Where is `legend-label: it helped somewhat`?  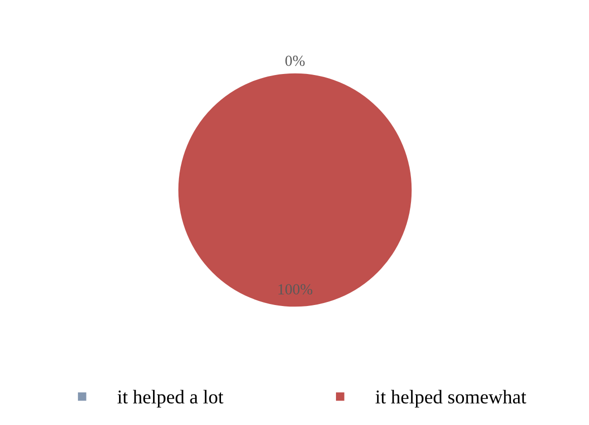
legend-label: it helped somewhat is located at coordinates (451, 399).